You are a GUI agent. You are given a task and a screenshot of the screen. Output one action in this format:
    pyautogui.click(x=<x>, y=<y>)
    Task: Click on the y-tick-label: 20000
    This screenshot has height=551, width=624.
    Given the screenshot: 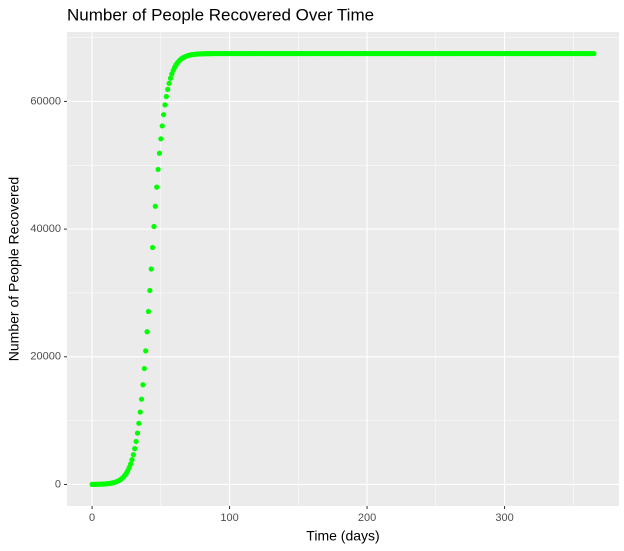 What is the action you would take?
    pyautogui.click(x=45, y=357)
    